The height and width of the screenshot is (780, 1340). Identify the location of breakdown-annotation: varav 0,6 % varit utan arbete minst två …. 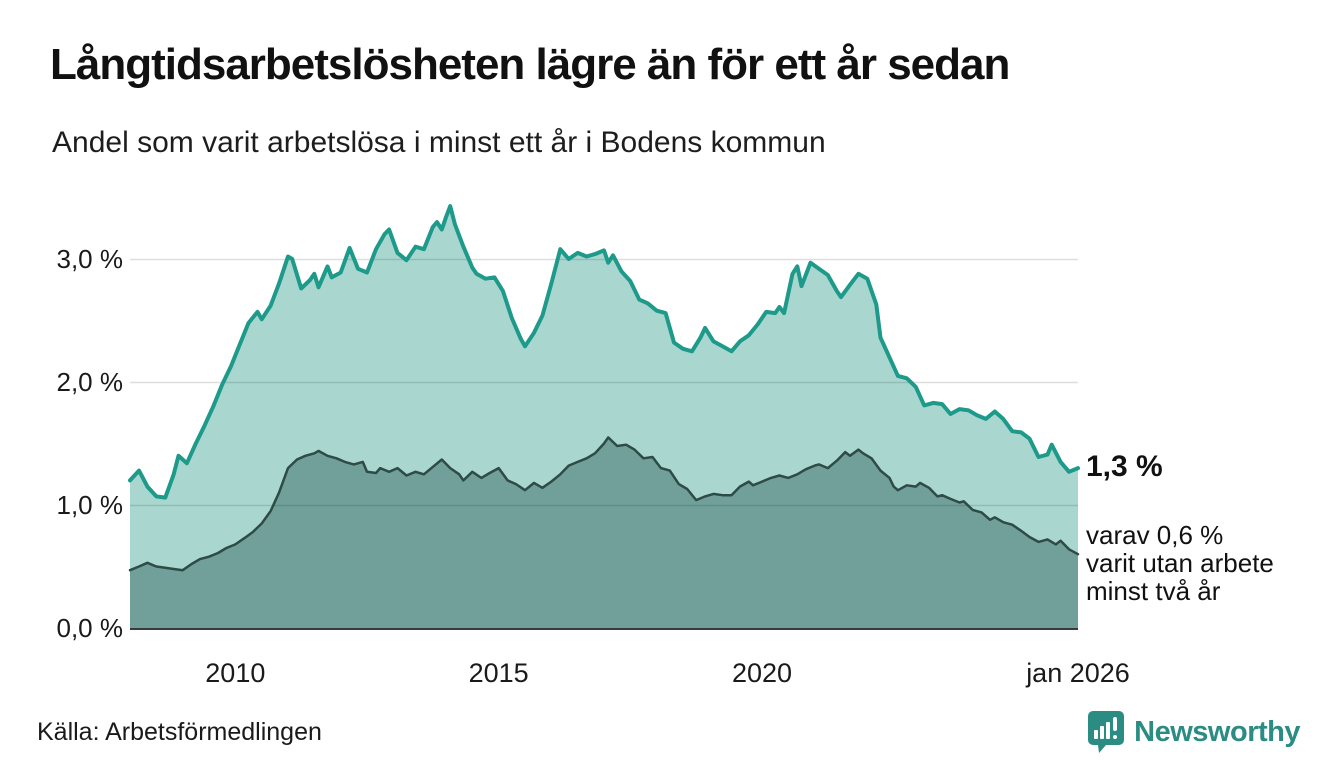
(1180, 563).